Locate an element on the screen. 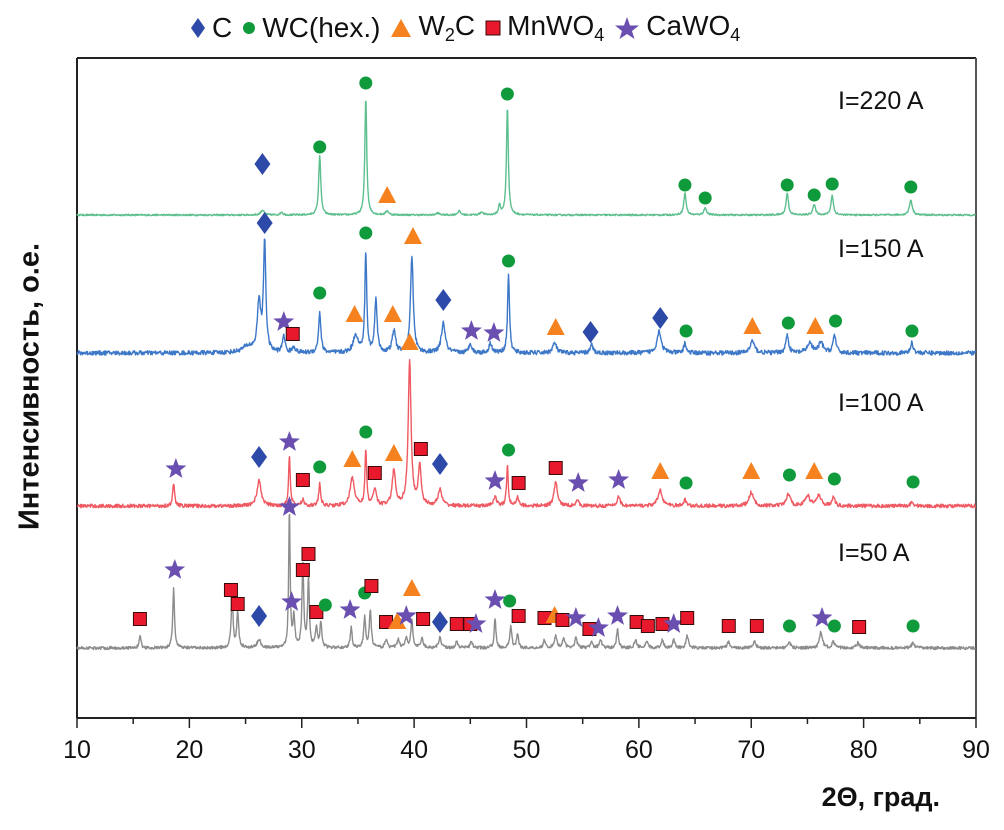 Image resolution: width=1004 pixels, height=830 pixels. x-tick-label: 50 is located at coordinates (527, 750).